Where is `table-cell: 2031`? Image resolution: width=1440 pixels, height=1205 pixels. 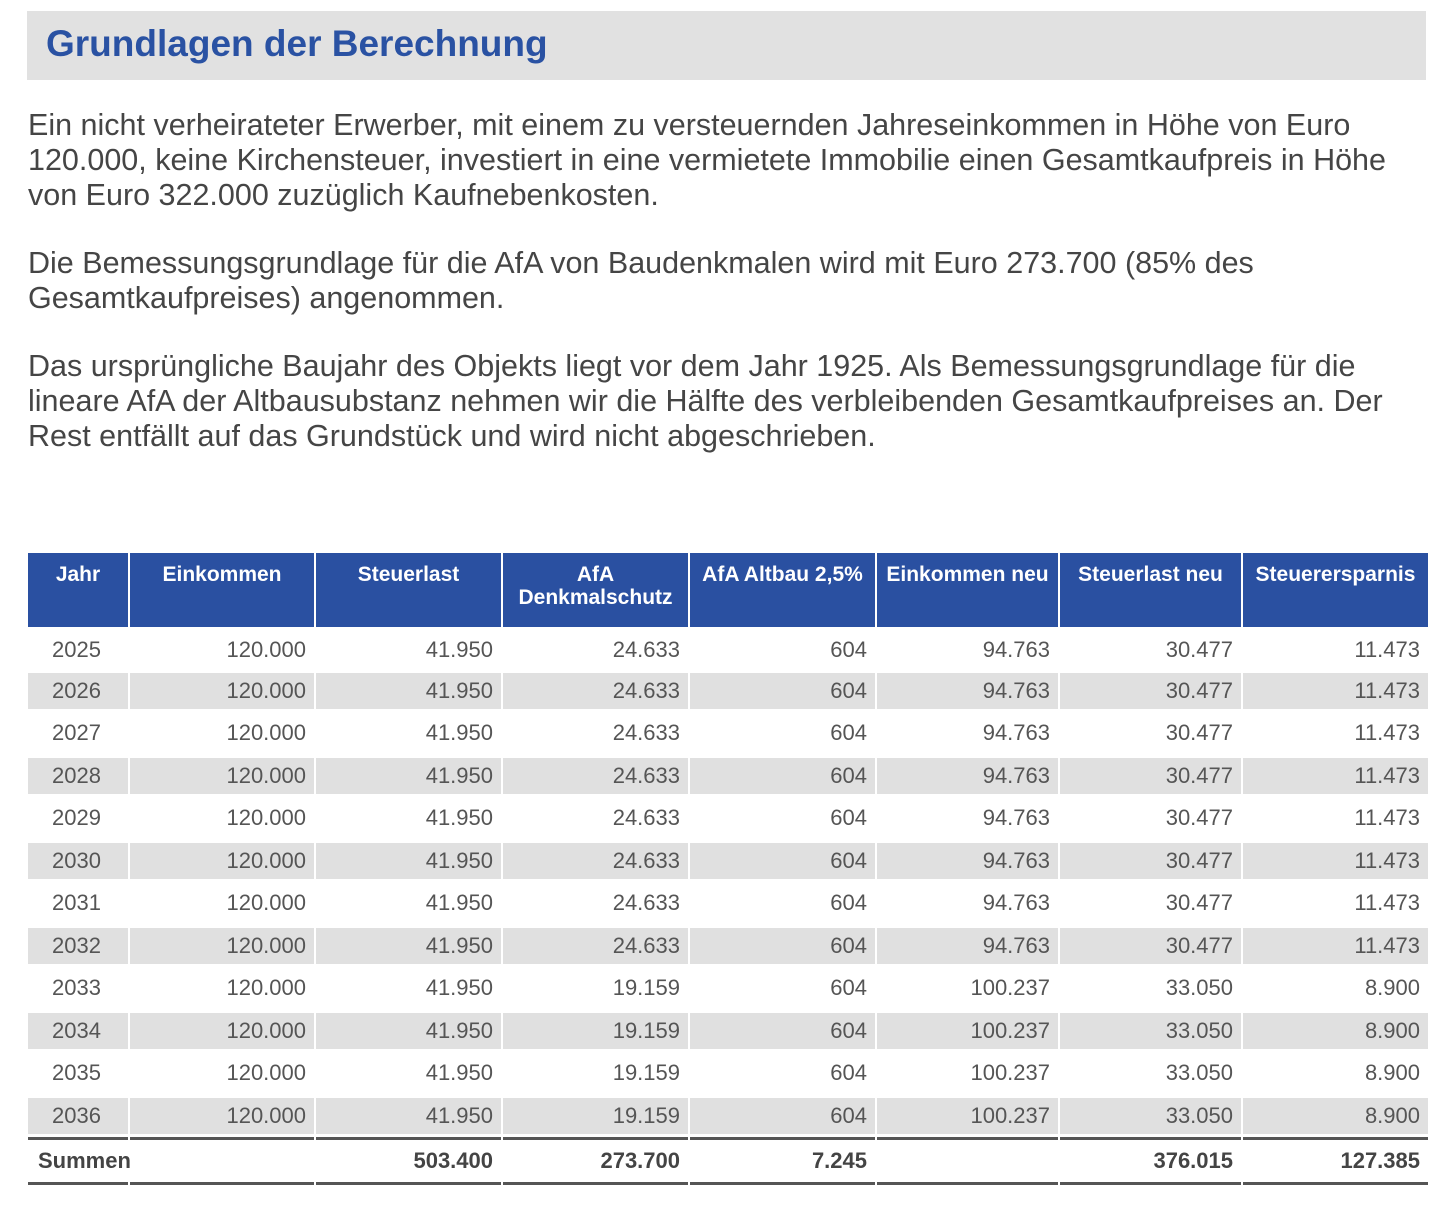 table-cell: 2031 is located at coordinates (76, 903).